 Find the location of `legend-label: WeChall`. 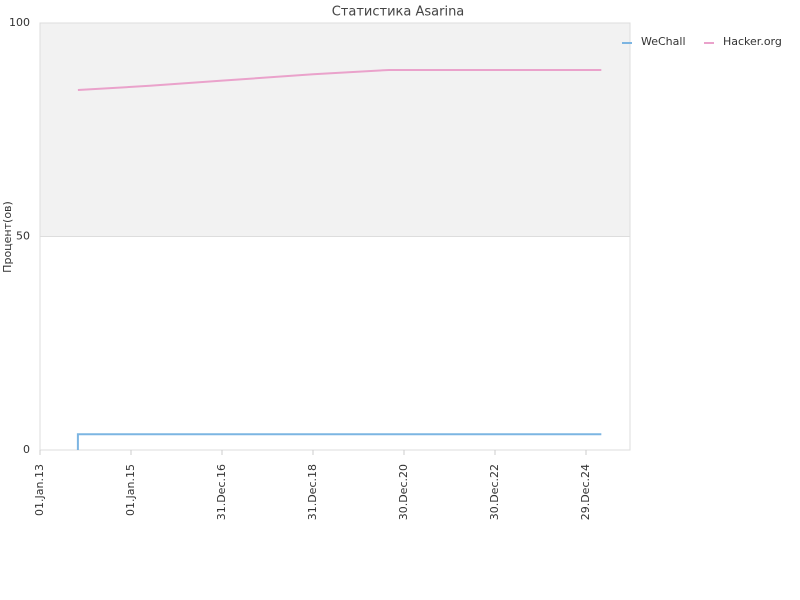

legend-label: WeChall is located at coordinates (663, 41).